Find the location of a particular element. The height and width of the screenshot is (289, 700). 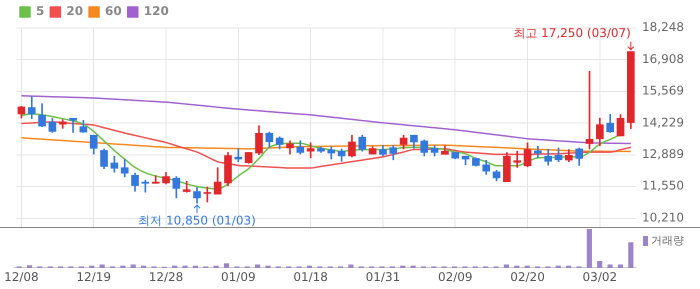

y-tick-label: 15,569 is located at coordinates (663, 91).